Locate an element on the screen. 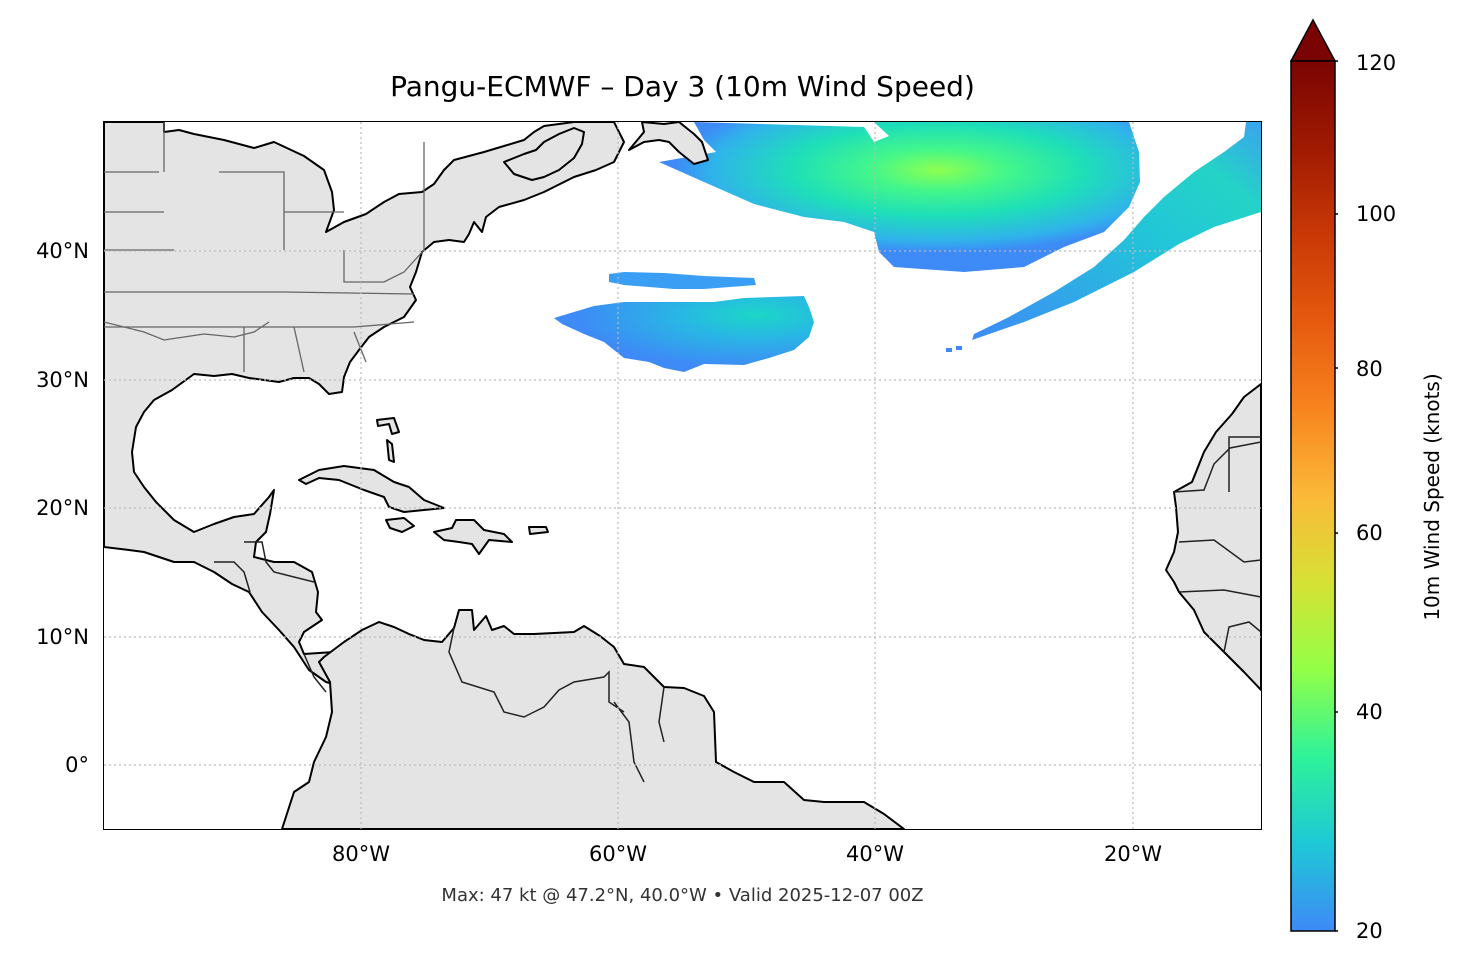  colorbar-tick-20: 20 is located at coordinates (1369, 931).